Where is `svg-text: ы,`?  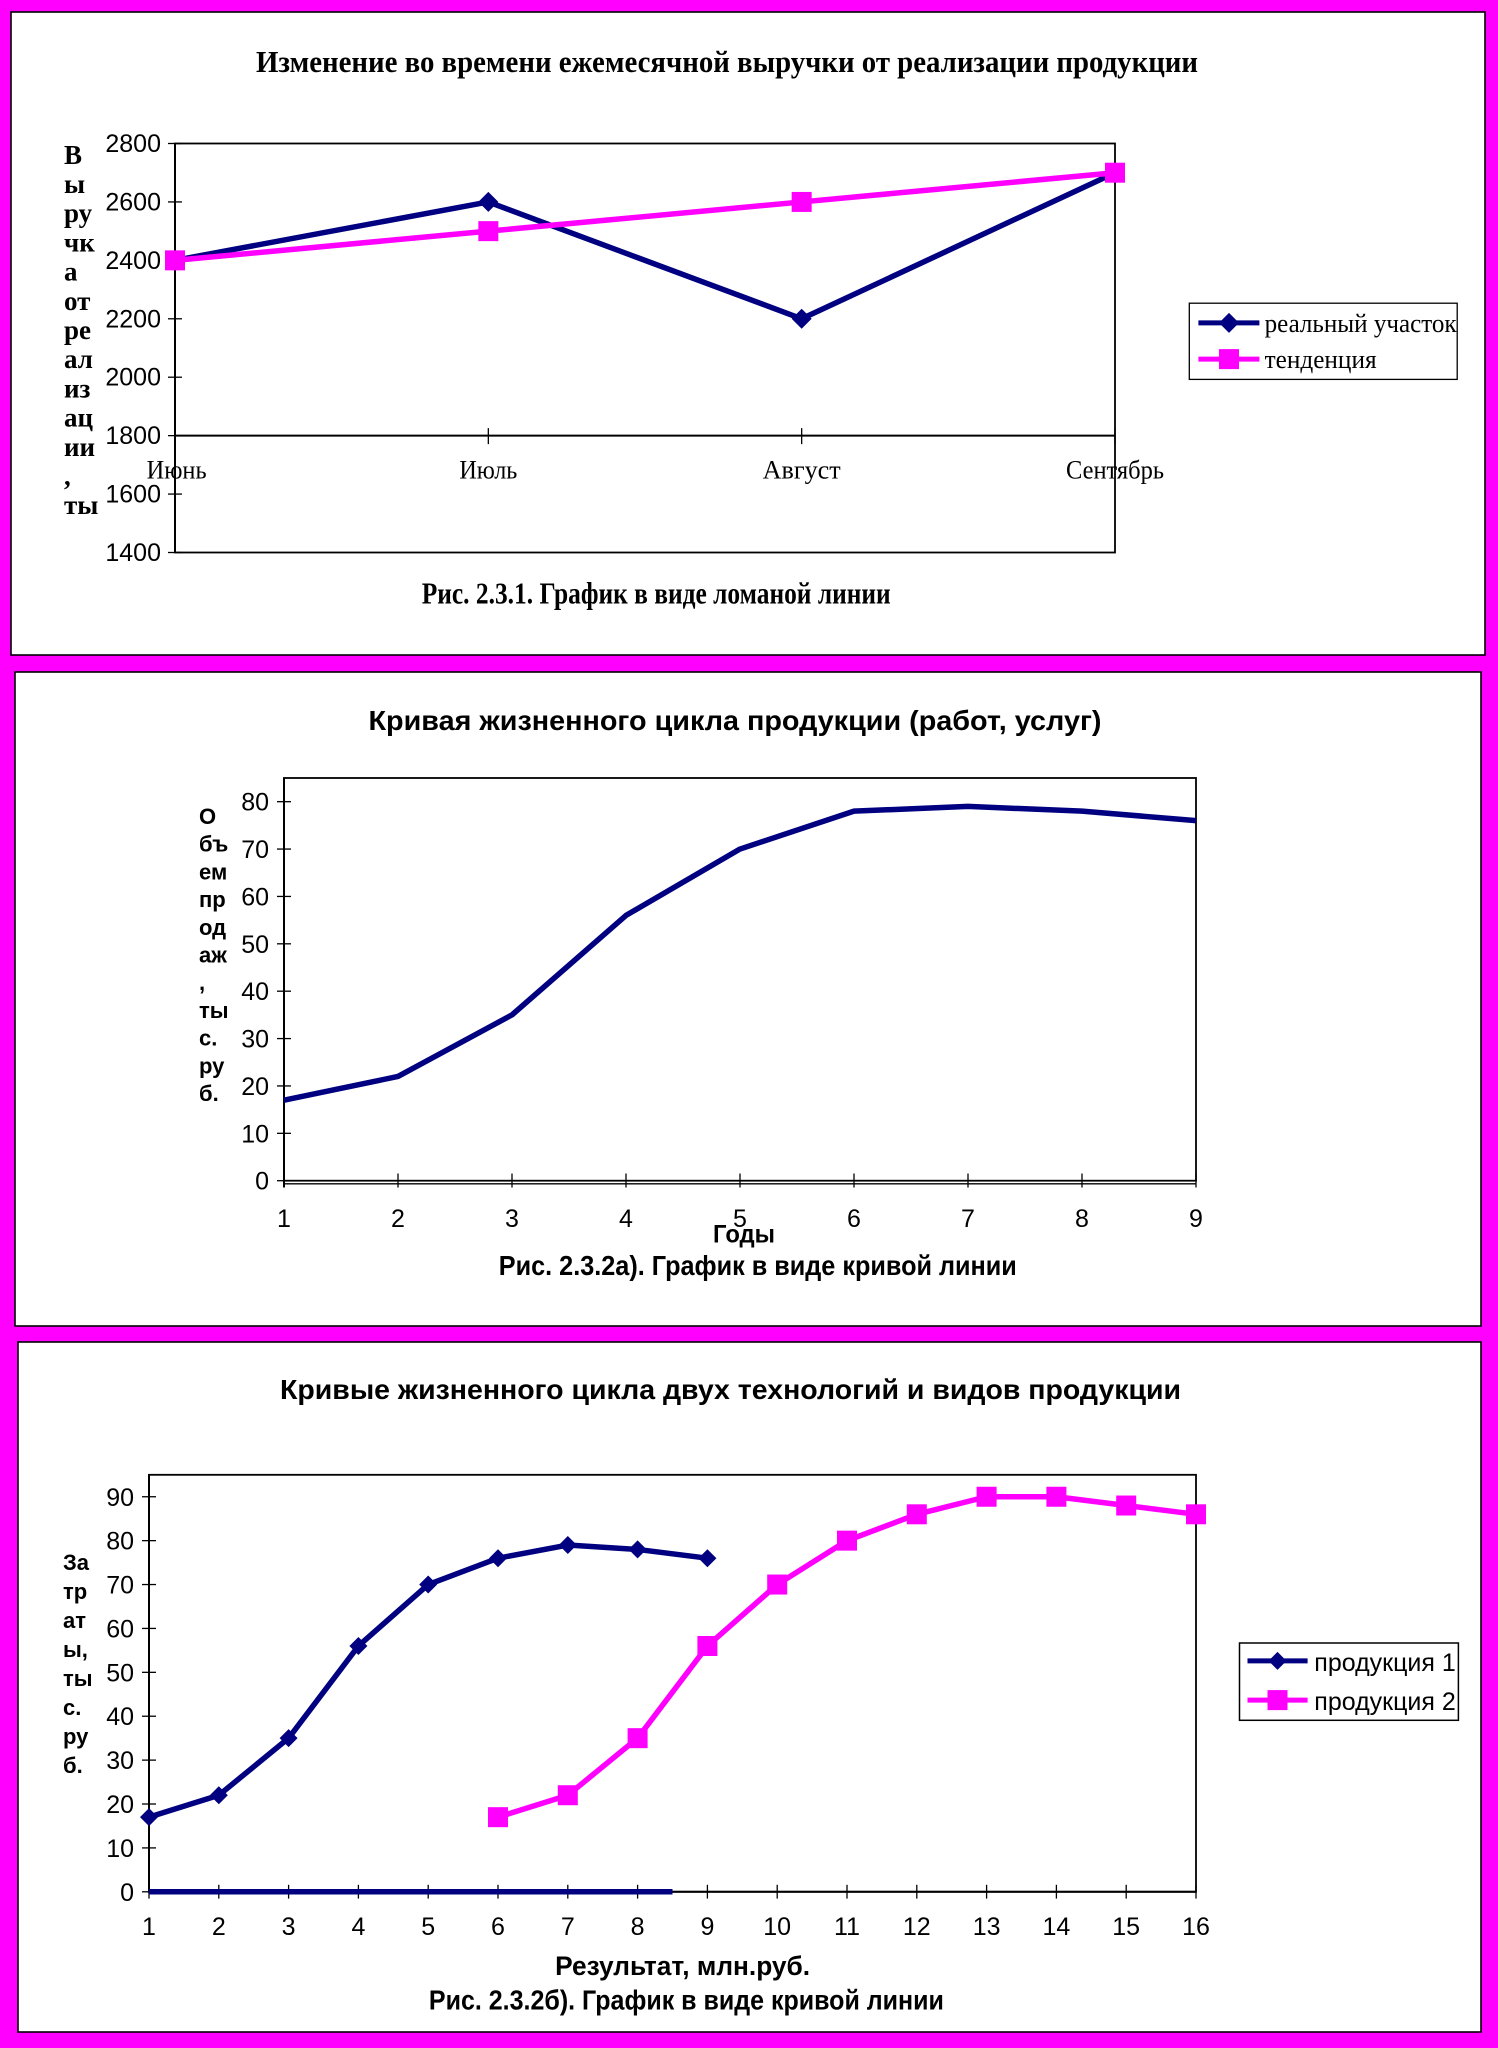 svg-text: ы, is located at coordinates (75, 1649).